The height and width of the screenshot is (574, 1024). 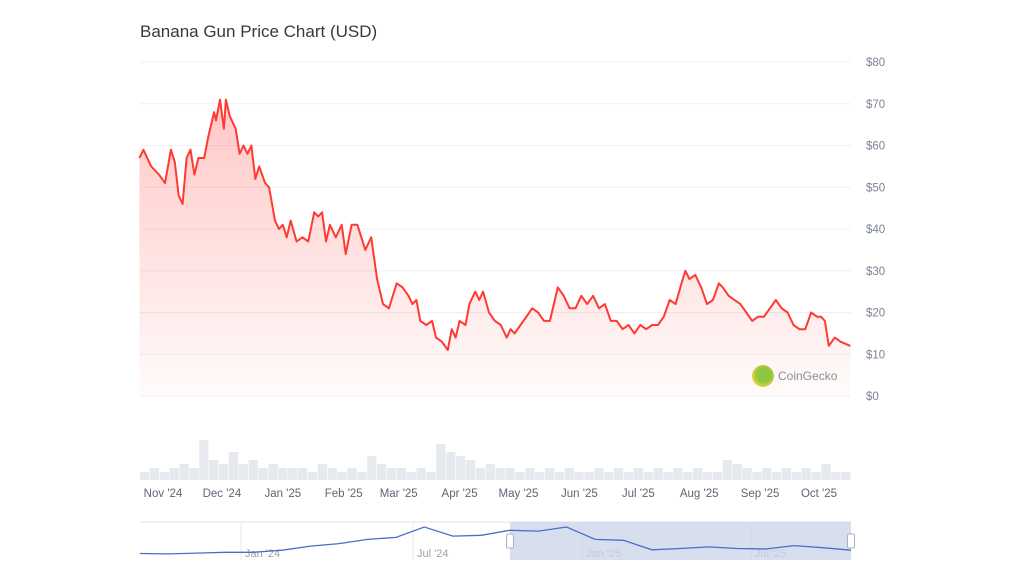 I want to click on y-tick-label: $10, so click(x=875, y=355).